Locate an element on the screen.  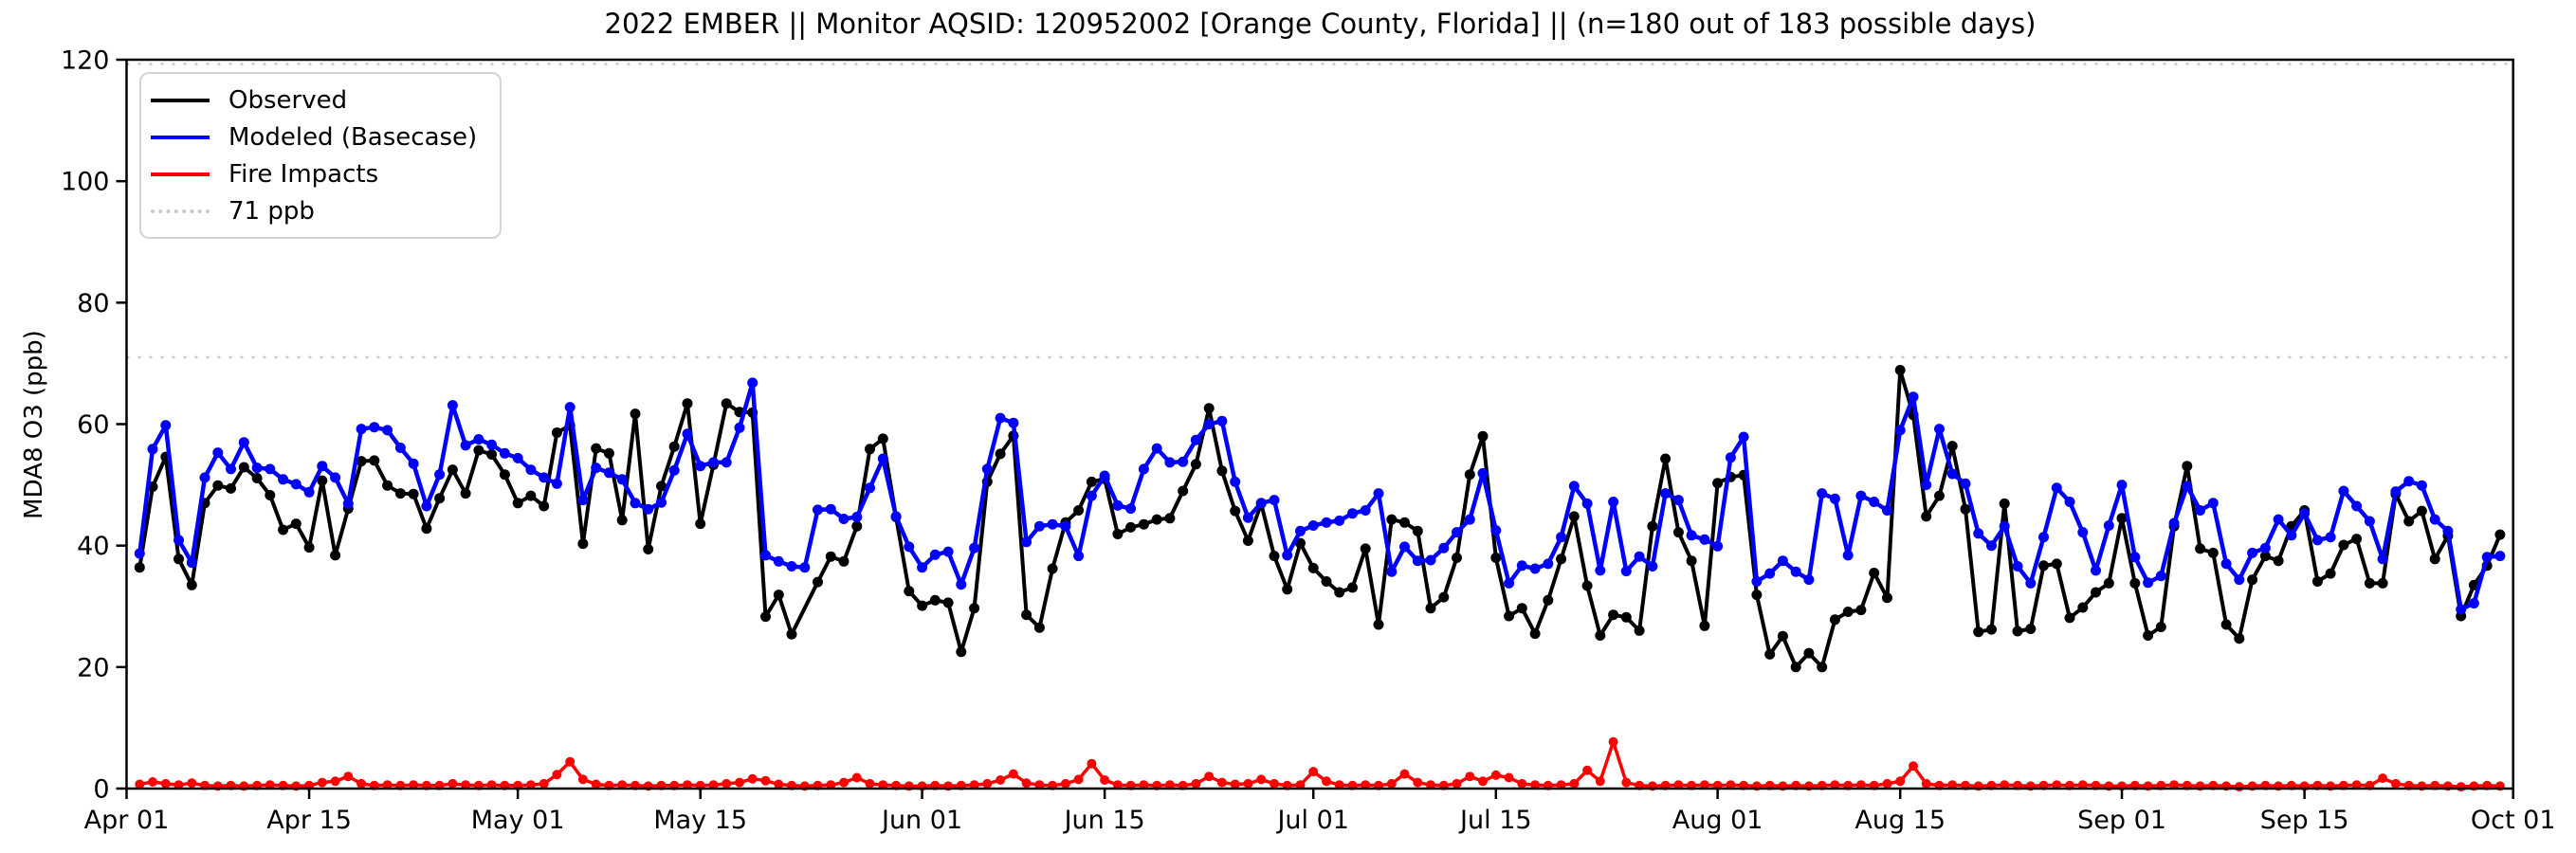
x-tick-label: Sep 15 is located at coordinates (2304, 820).